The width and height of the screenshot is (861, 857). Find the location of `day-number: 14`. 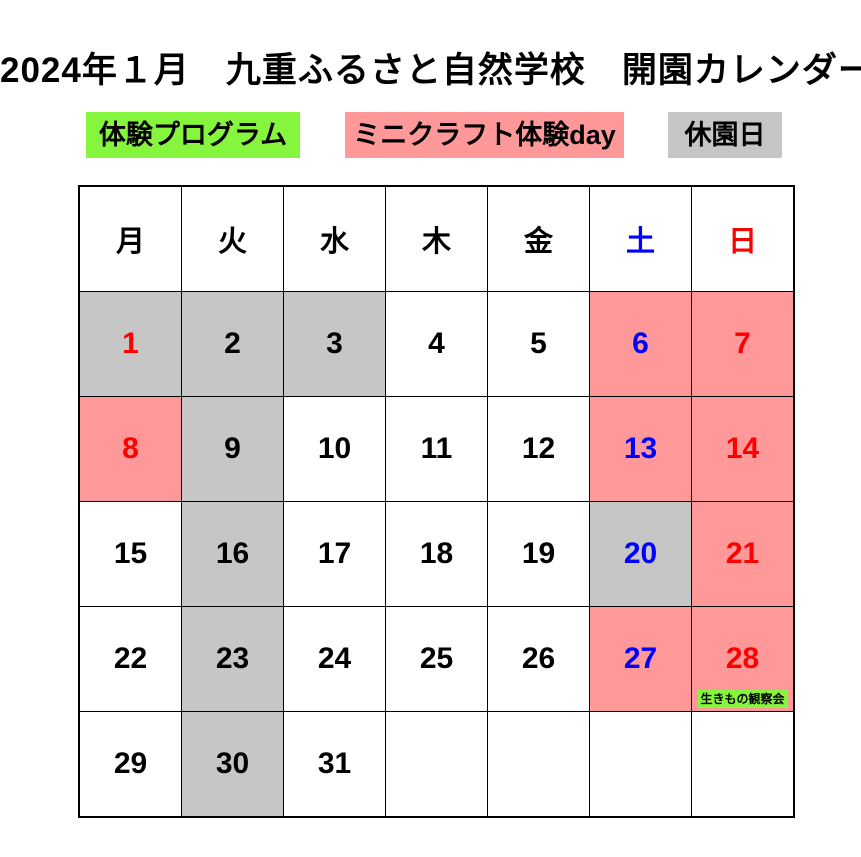

day-number: 14 is located at coordinates (742, 448).